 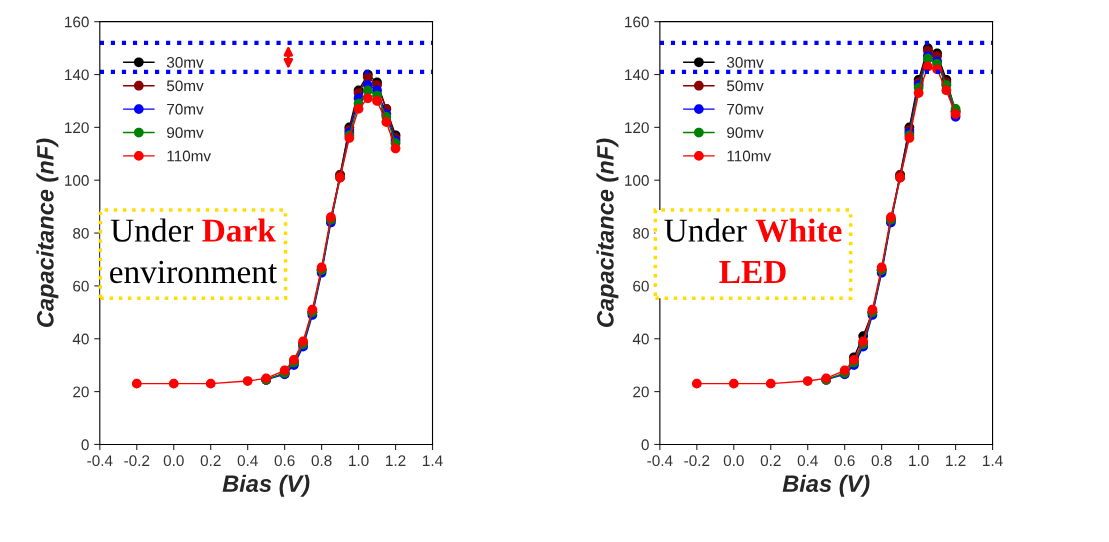 What do you see at coordinates (798, 230) in the screenshot?
I see `annotation: White` at bounding box center [798, 230].